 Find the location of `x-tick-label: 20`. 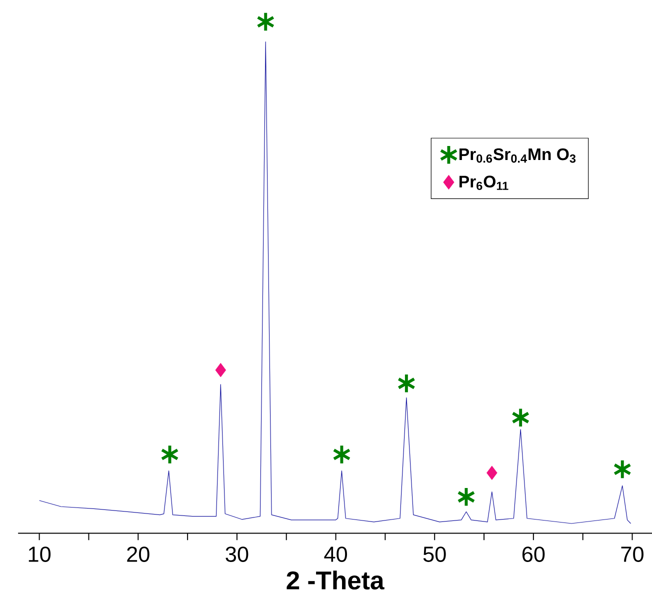

x-tick-label: 20 is located at coordinates (138, 554).